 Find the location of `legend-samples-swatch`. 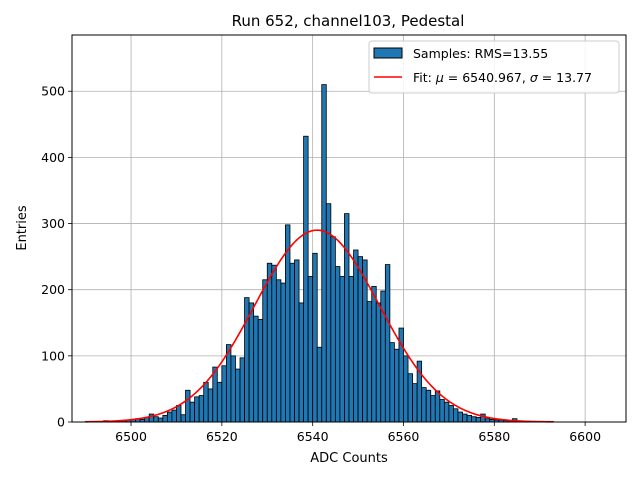

legend-samples-swatch is located at coordinates (388, 53).